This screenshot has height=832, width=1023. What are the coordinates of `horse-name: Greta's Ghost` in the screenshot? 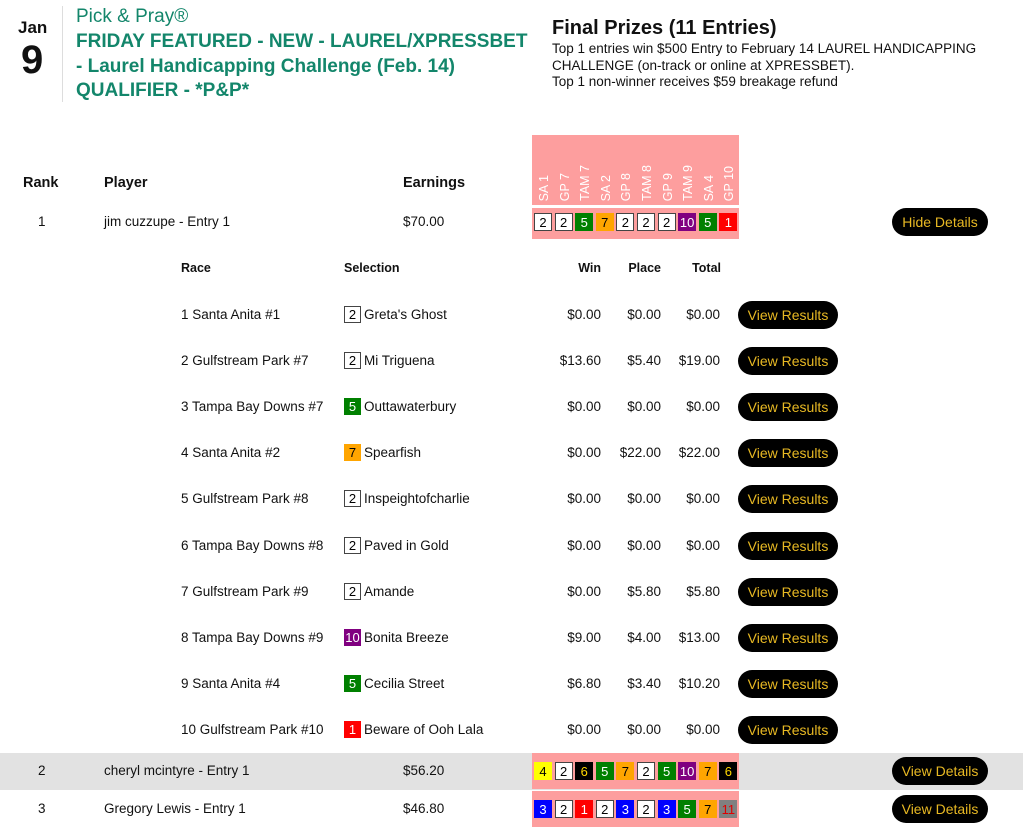 It's located at (405, 314).